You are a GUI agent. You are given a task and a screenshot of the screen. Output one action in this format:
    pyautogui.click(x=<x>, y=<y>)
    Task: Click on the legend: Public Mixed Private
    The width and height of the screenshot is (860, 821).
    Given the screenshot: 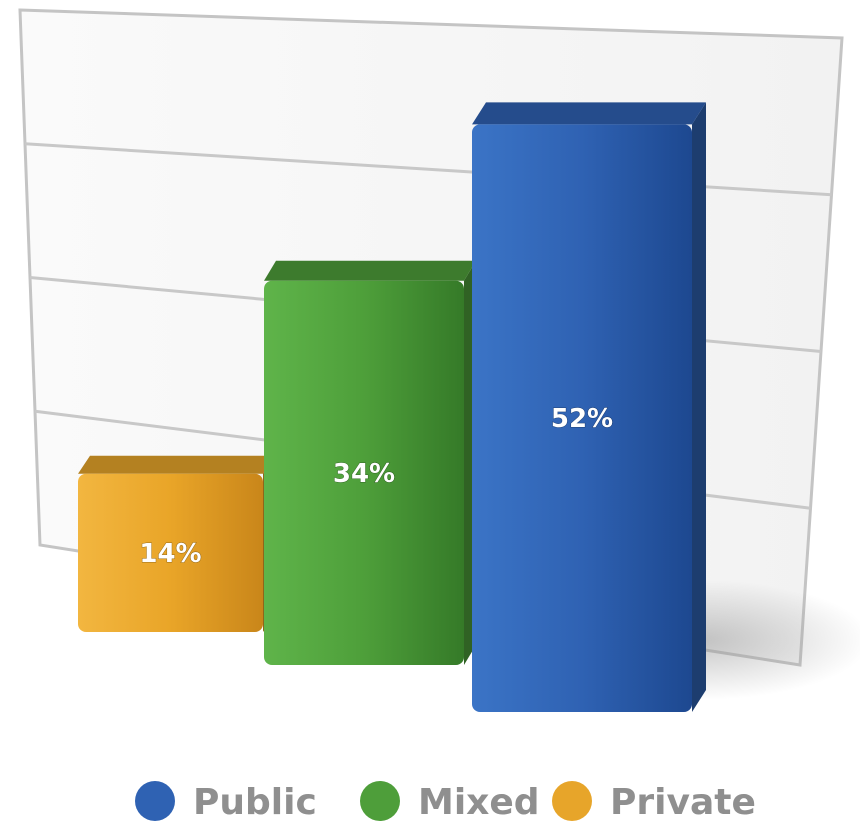 What is the action you would take?
    pyautogui.click(x=445, y=801)
    